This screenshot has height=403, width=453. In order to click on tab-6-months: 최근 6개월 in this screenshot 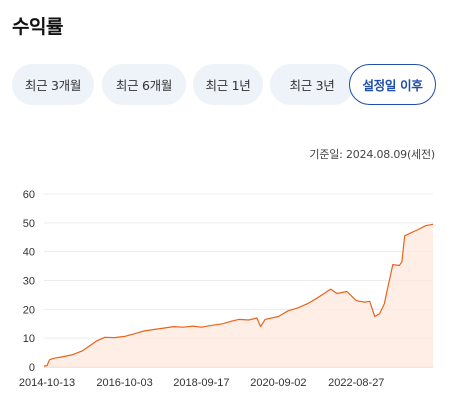, I will do `click(144, 84)`.